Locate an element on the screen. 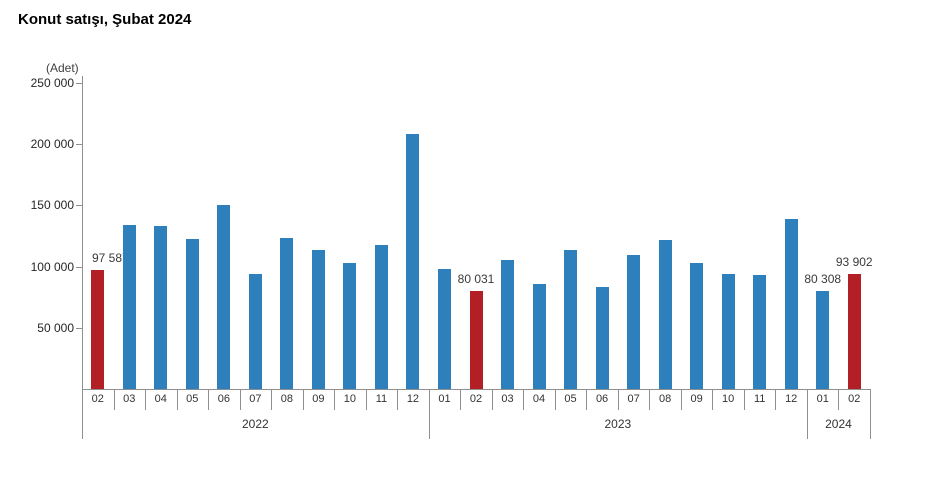 Image resolution: width=926 pixels, height=488 pixels. y-tick-label: 250 000 is located at coordinates (52, 83).